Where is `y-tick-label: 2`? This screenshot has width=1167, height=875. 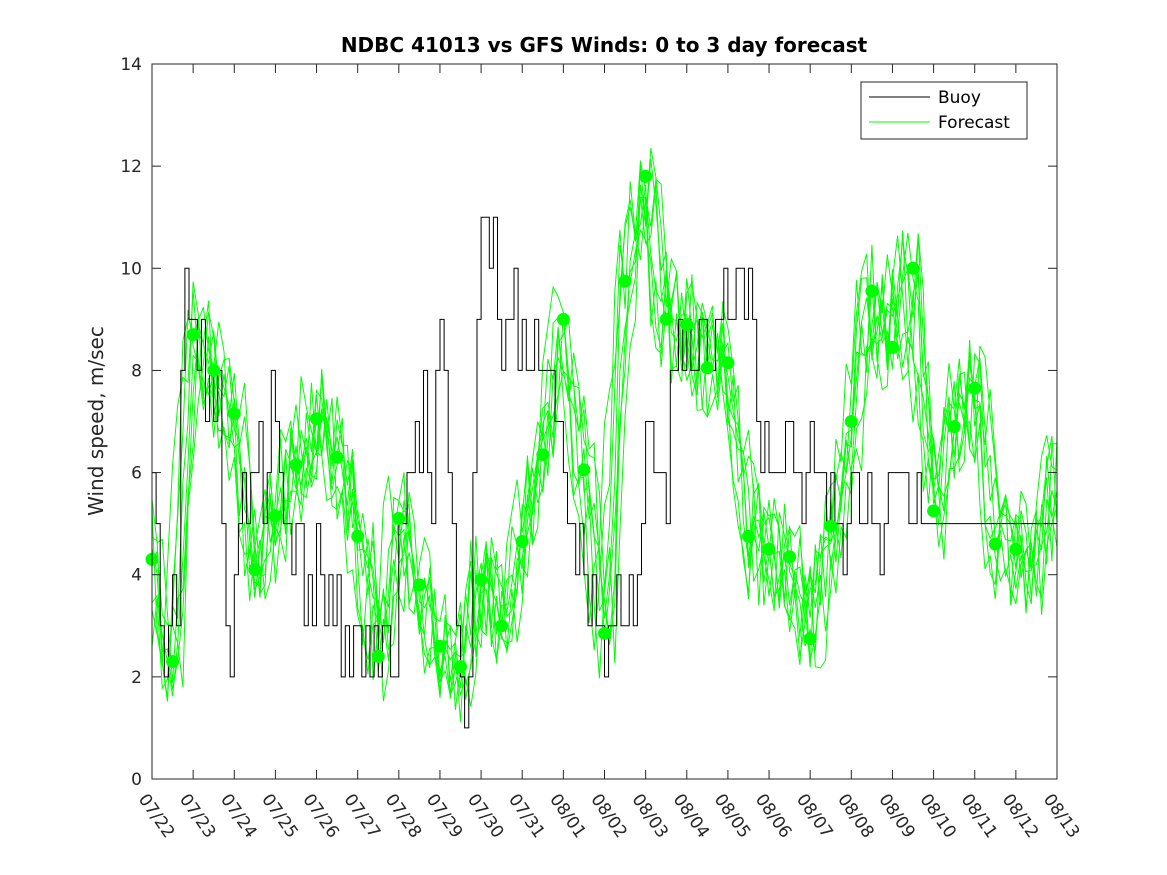 y-tick-label: 2 is located at coordinates (136, 678).